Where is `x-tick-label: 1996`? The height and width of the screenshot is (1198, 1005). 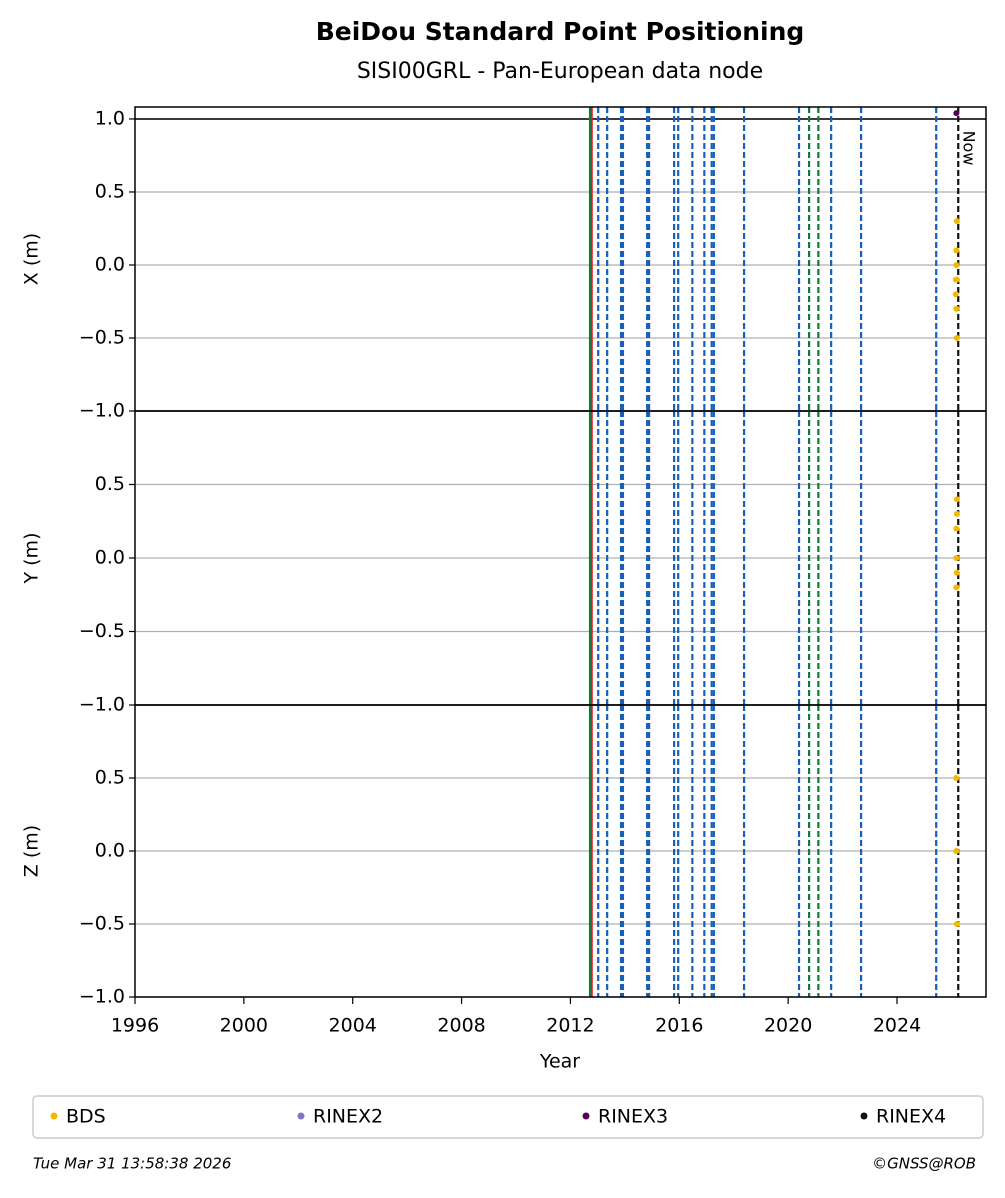
x-tick-label: 1996 is located at coordinates (135, 1026).